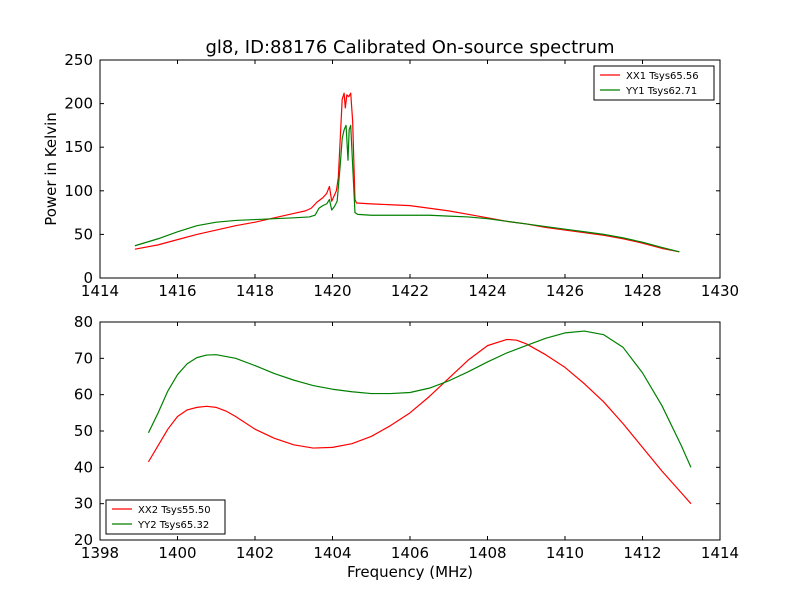 The height and width of the screenshot is (604, 800). Describe the element at coordinates (410, 572) in the screenshot. I see `bottom-panel-x-axis-label: Frequency (MHz)` at that location.